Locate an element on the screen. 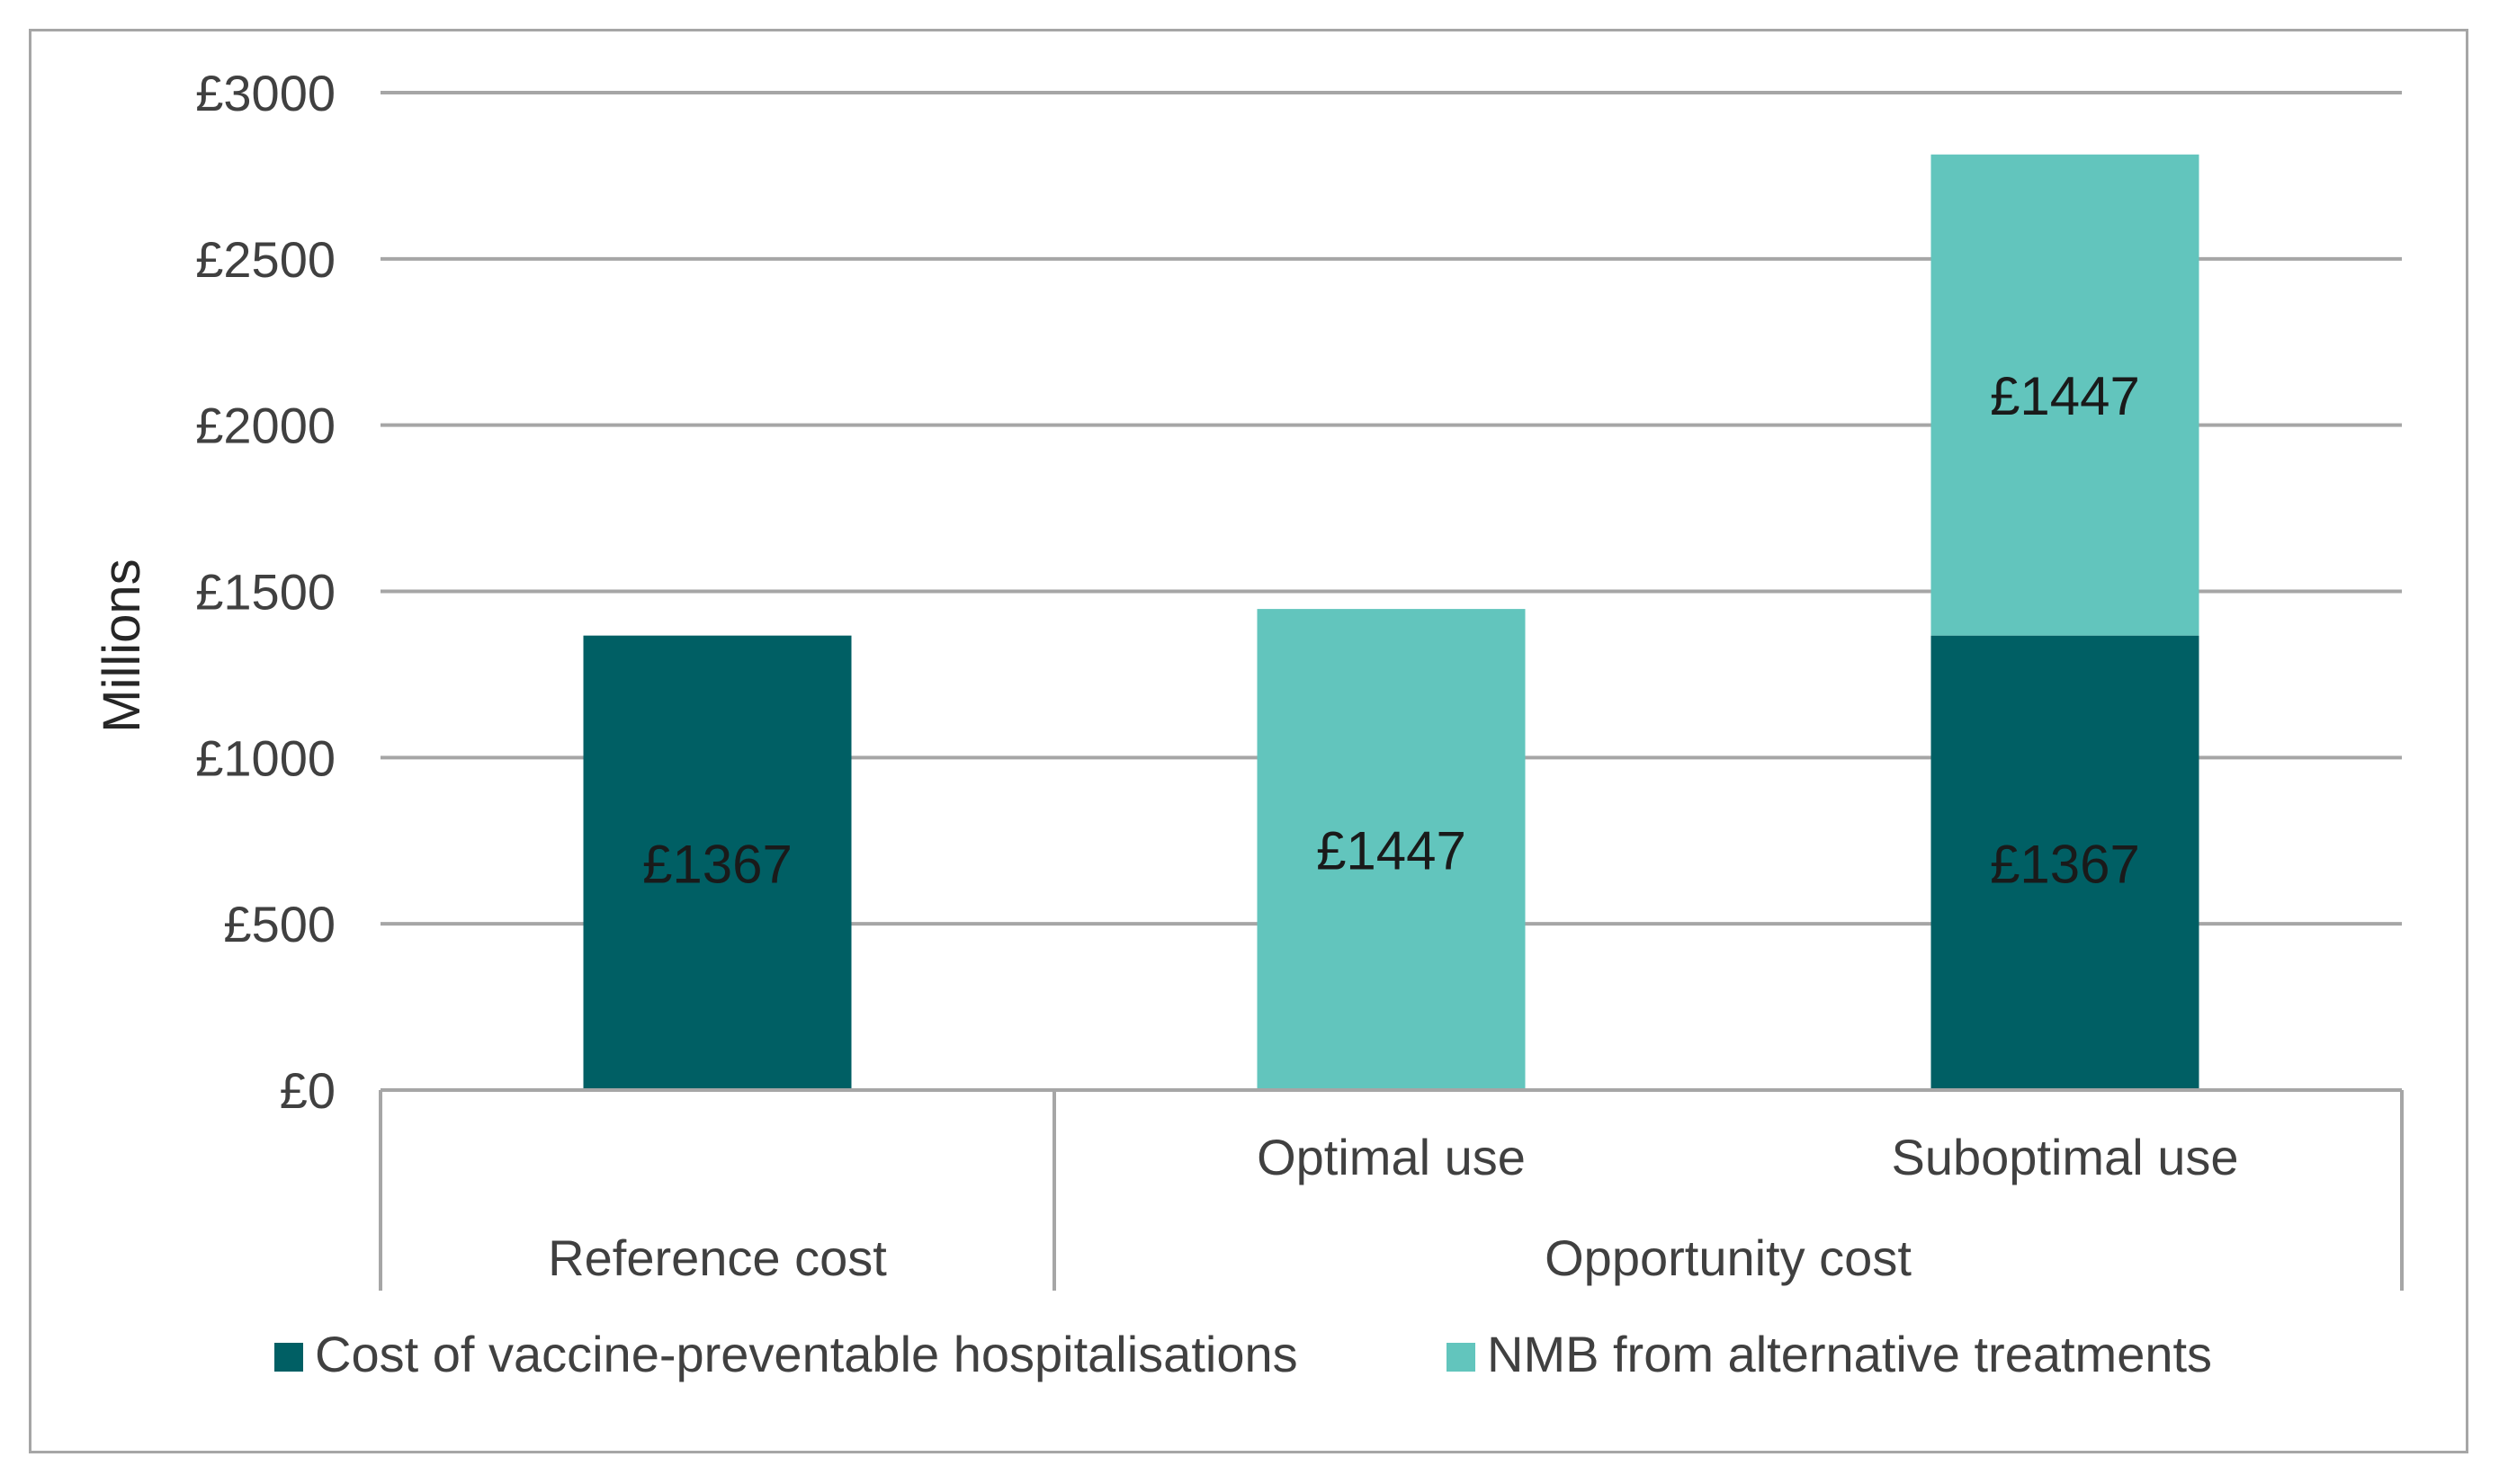  y-tick-label: £0 is located at coordinates (308, 1090).